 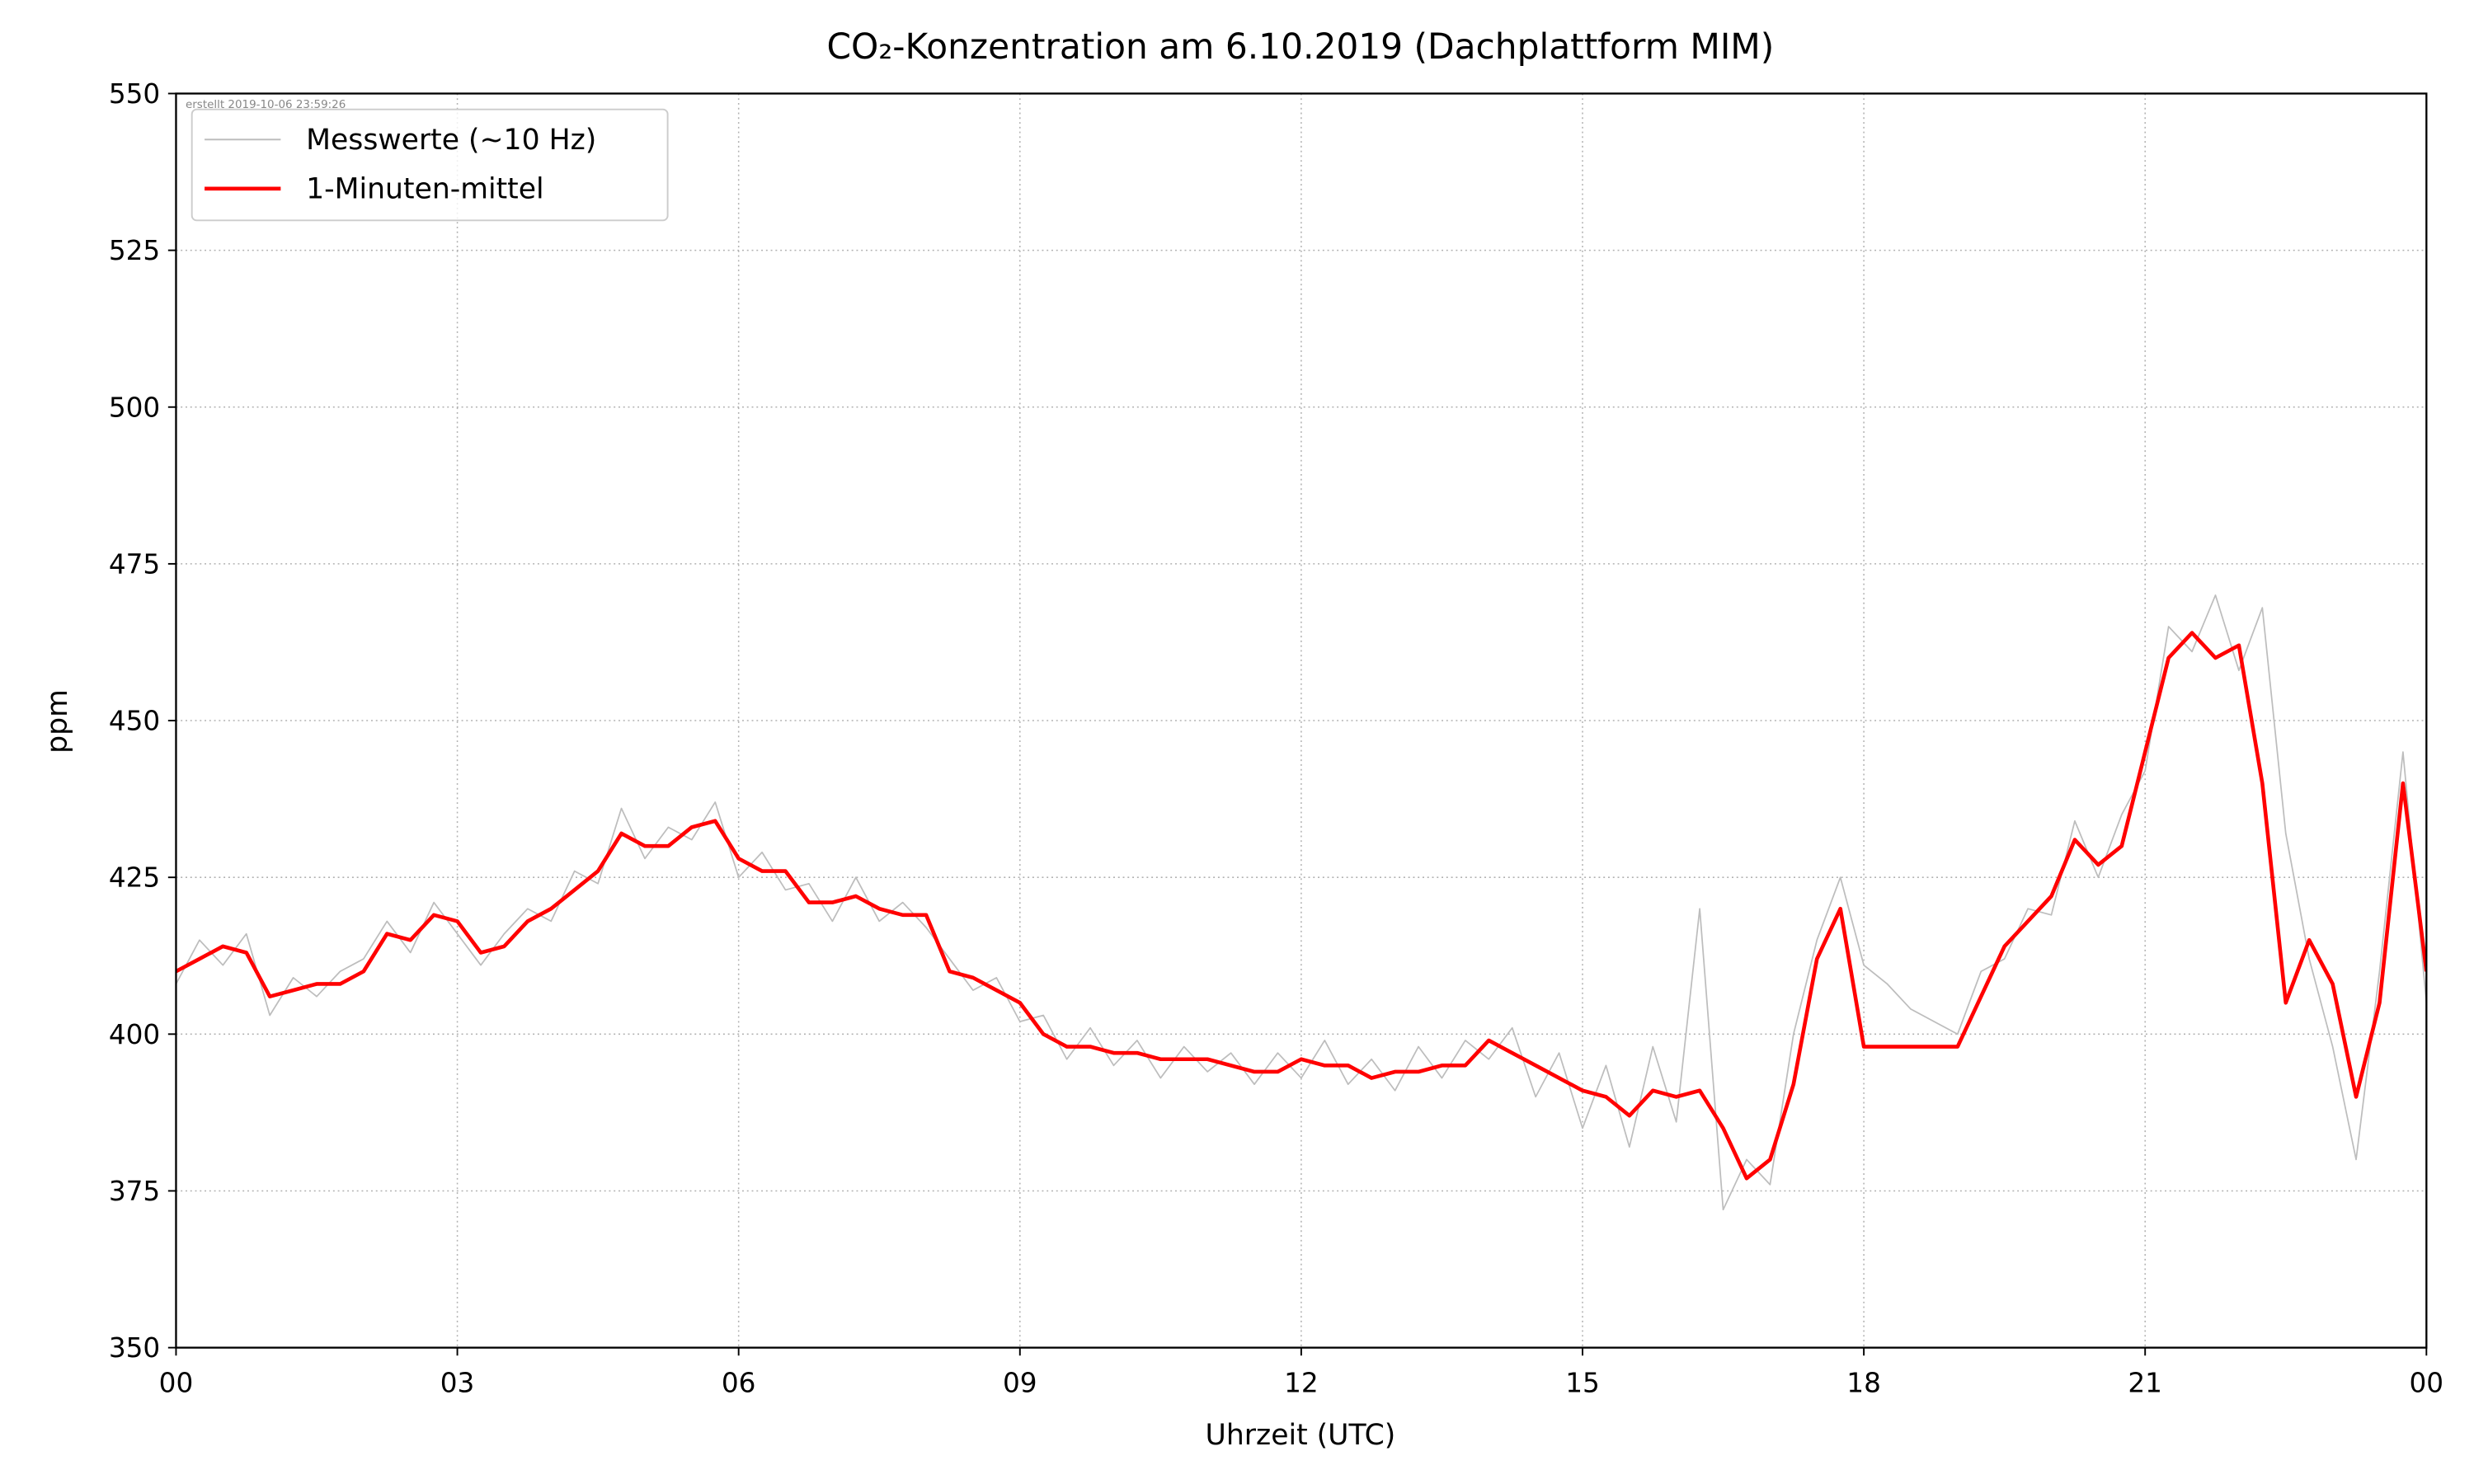 What do you see at coordinates (134, 407) in the screenshot?
I see `y-tick-label: 500` at bounding box center [134, 407].